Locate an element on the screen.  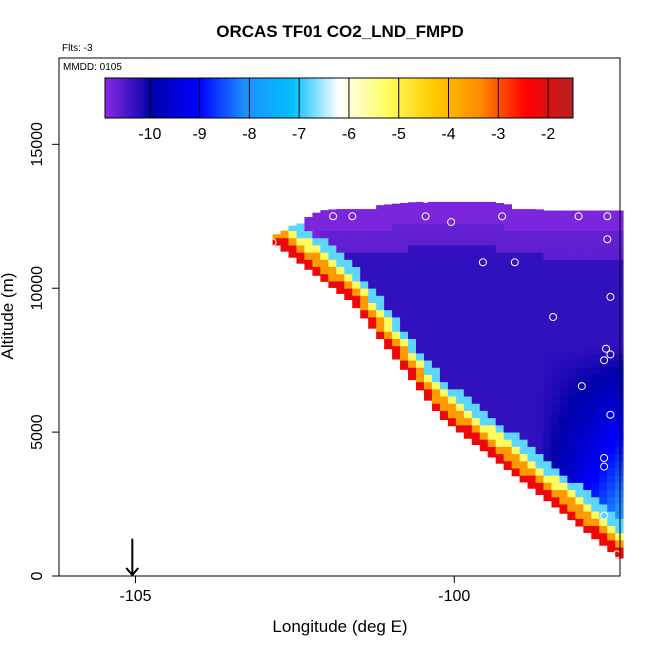
colorbar-tick-label: -4 is located at coordinates (448, 134).